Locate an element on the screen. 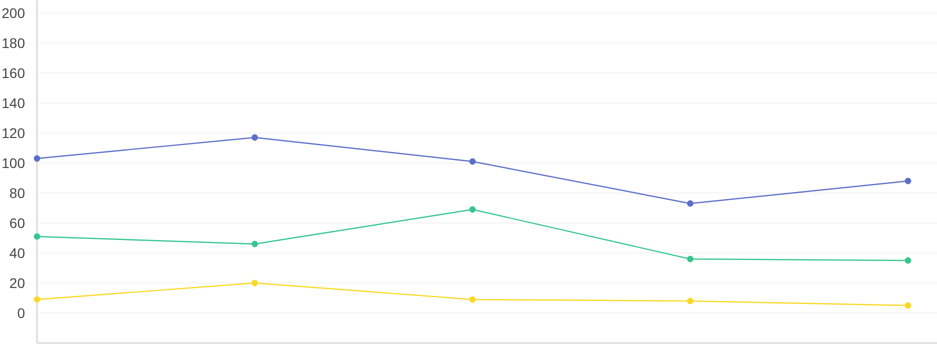  y-tick-label: 60 is located at coordinates (17, 222).